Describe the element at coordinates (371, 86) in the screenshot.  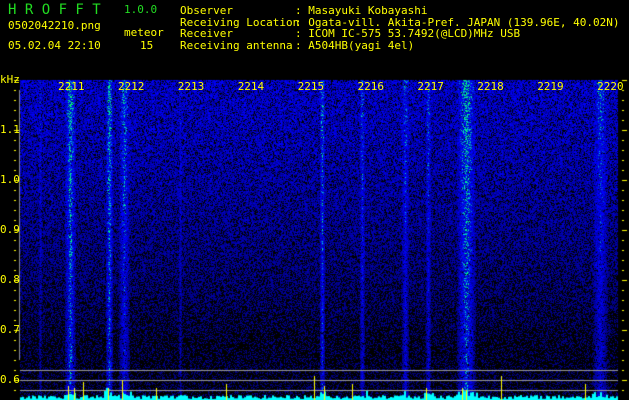
I see `time-tick-label: 2216` at that location.